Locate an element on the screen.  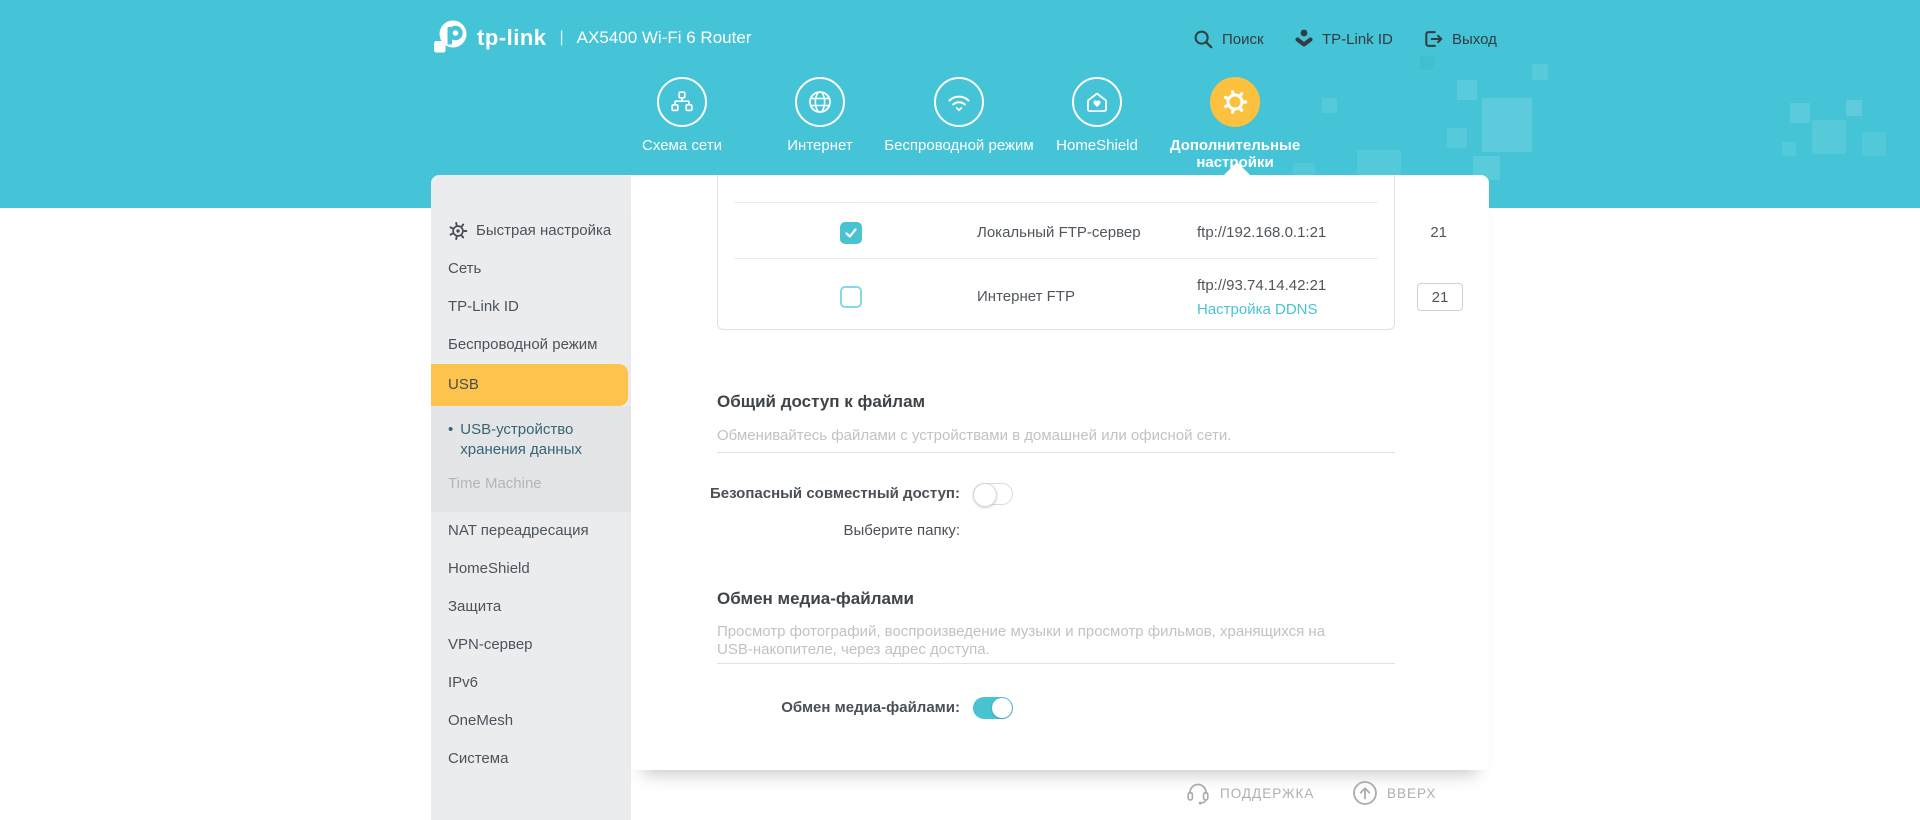
ftp-row-address: ftp://93.74.14.42:21 is located at coordinates (1262, 285).